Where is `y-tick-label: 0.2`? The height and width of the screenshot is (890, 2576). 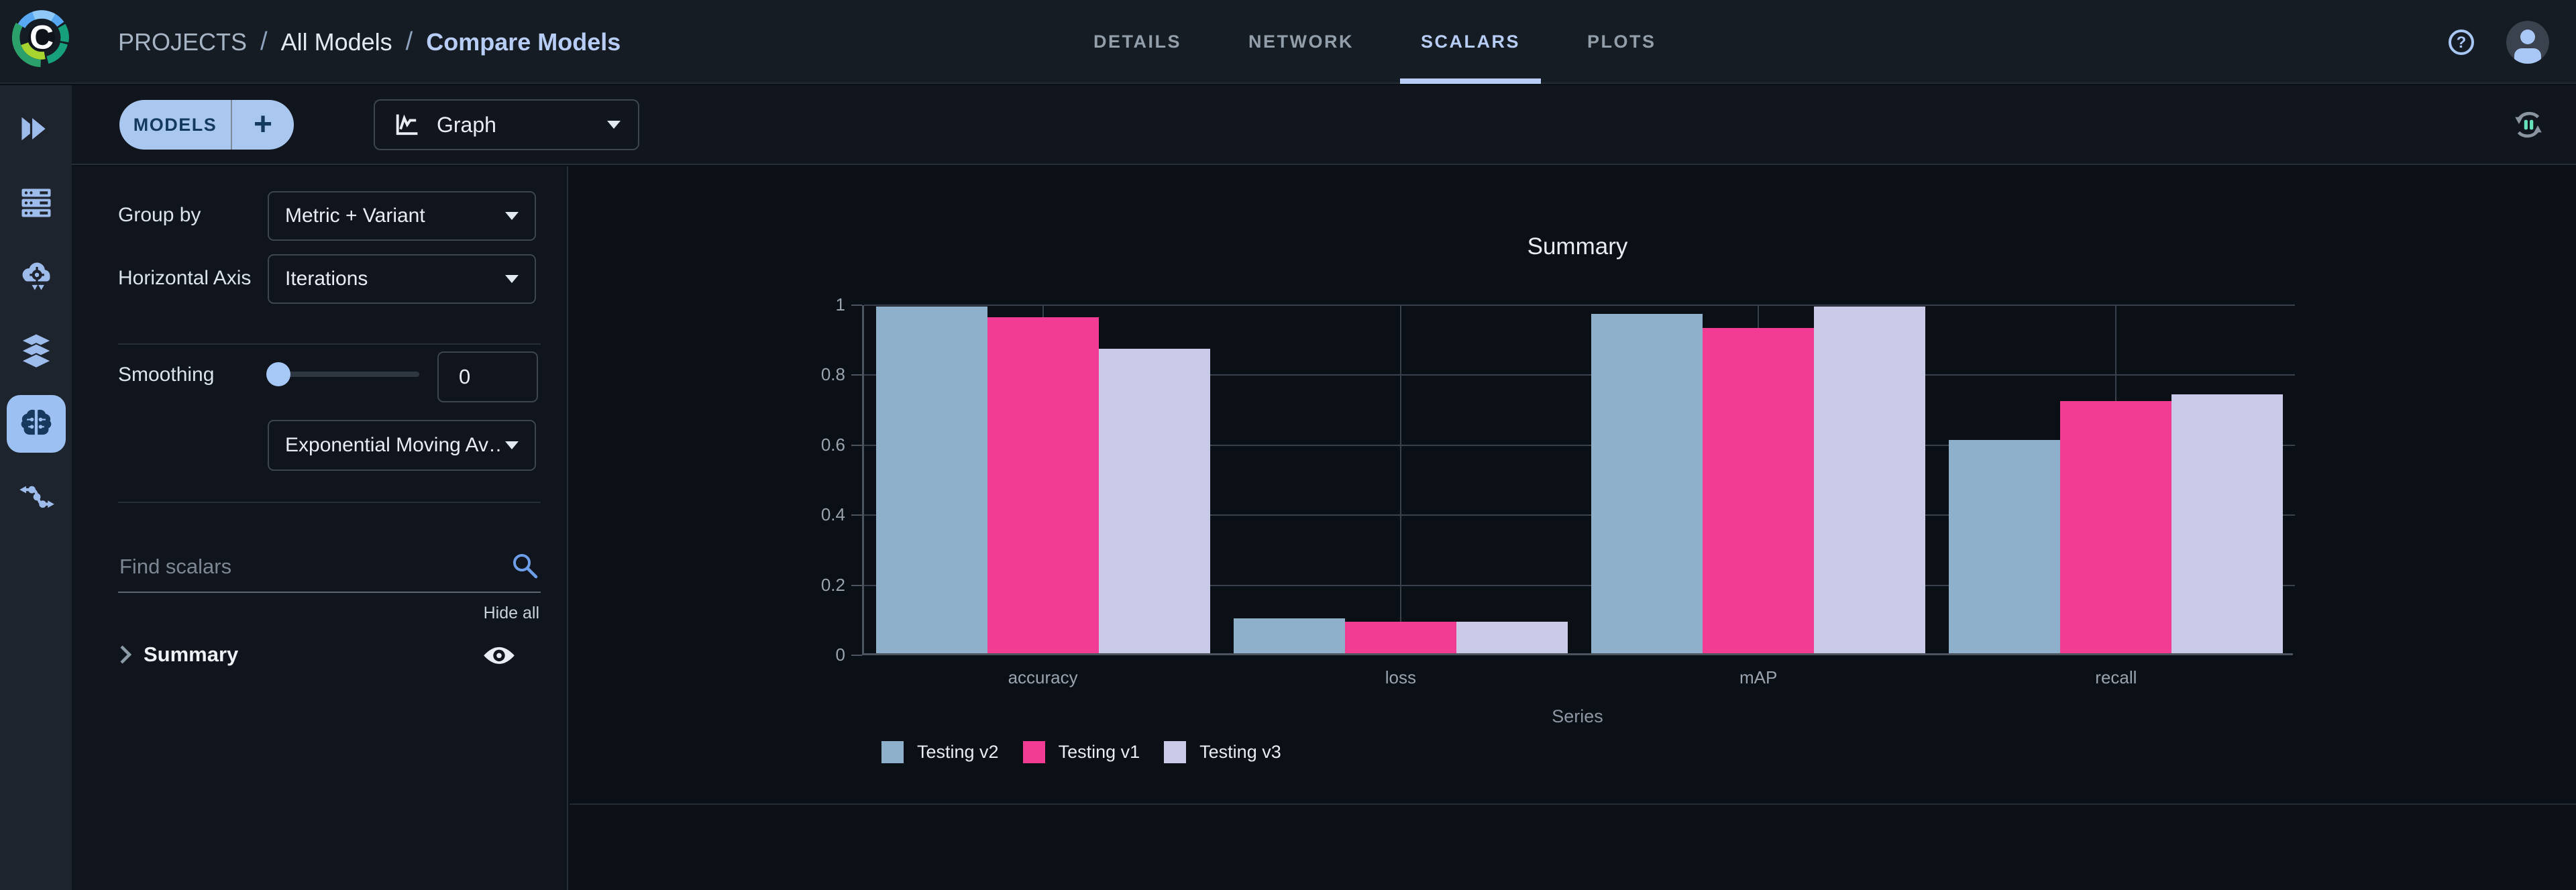 y-tick-label: 0.2 is located at coordinates (832, 584).